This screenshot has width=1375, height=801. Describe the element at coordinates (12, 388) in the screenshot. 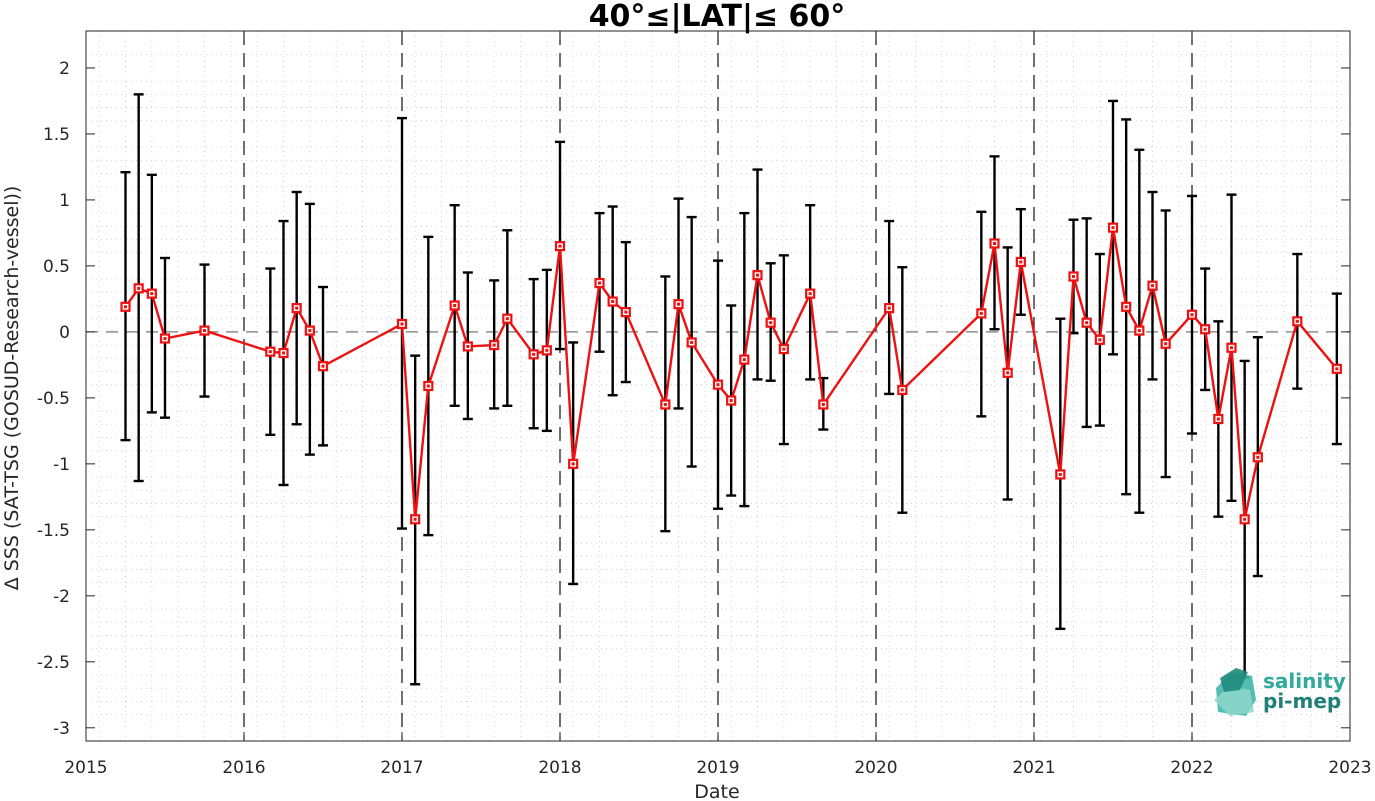

I see `y-axis-label: Δ SSS (SAT-TSG (GOSUD-Research-vessel))` at that location.